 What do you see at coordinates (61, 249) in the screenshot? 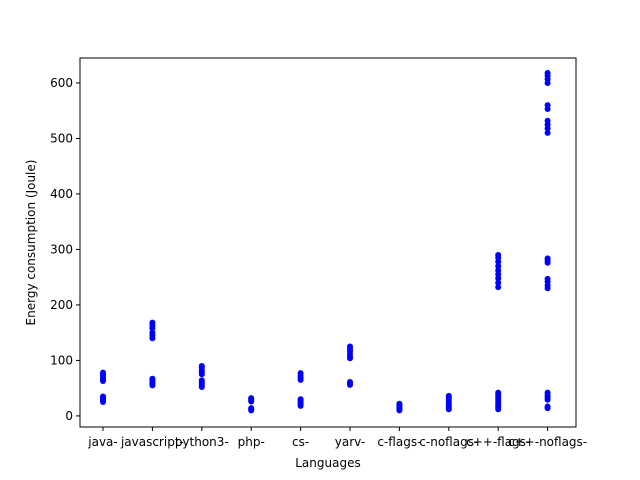
I see `y-tick-label: 300` at bounding box center [61, 249].